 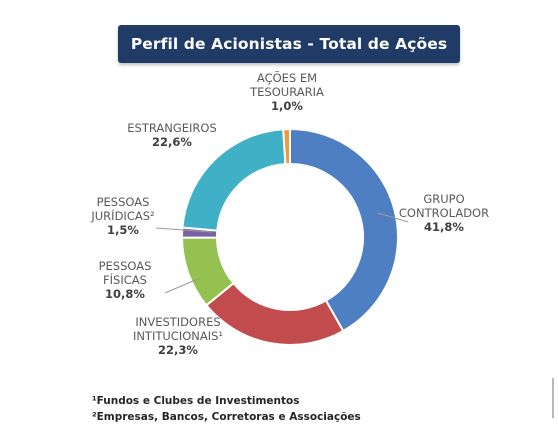 I want to click on footnote-1: ¹Fundos e Clubes de Investimentos, so click(x=196, y=401).